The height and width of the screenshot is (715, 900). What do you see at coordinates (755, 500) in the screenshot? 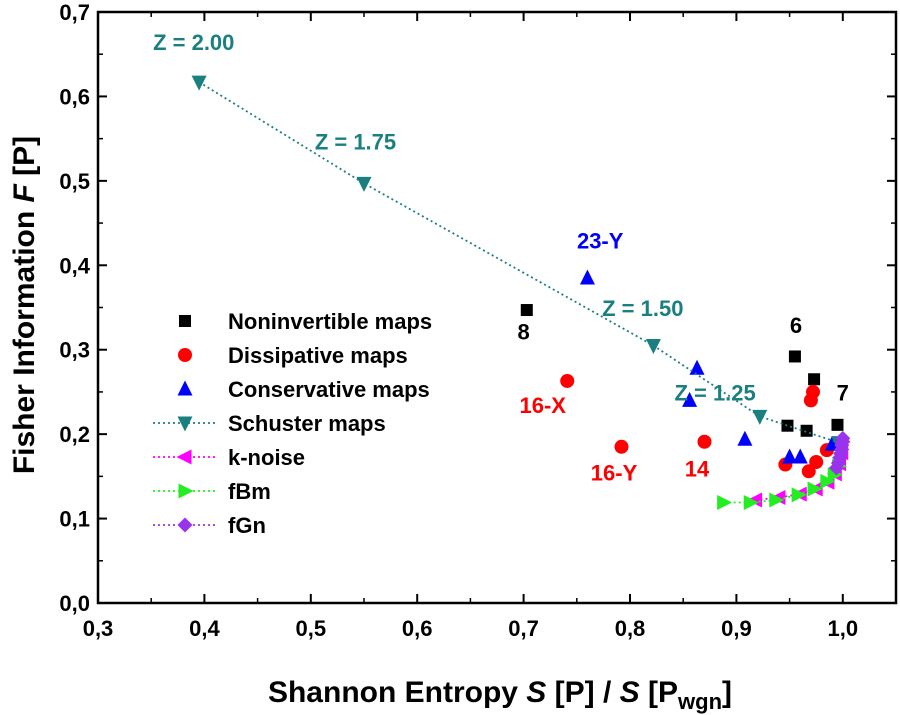
I see `k-noise-point` at bounding box center [755, 500].